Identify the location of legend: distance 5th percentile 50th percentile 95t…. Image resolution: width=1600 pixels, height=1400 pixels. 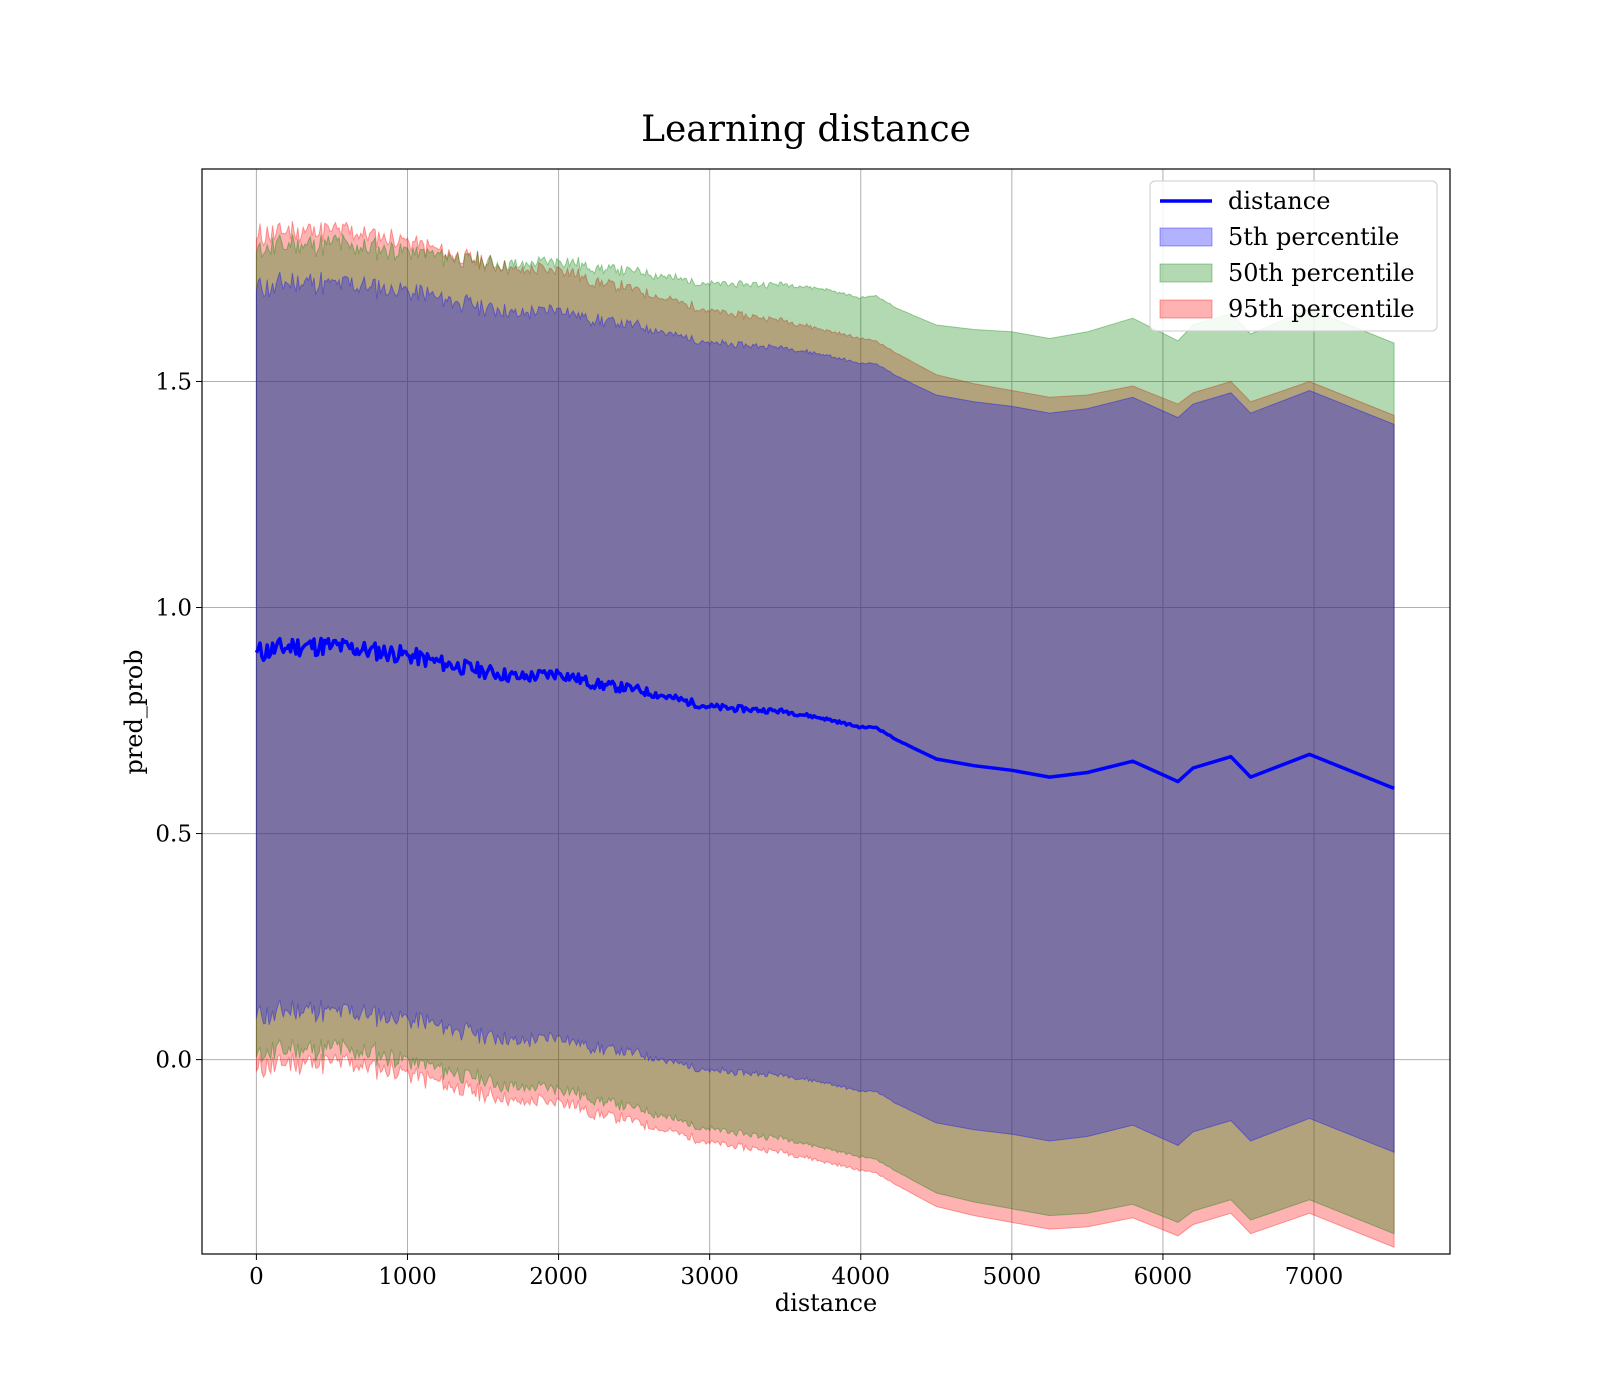
(1293, 256).